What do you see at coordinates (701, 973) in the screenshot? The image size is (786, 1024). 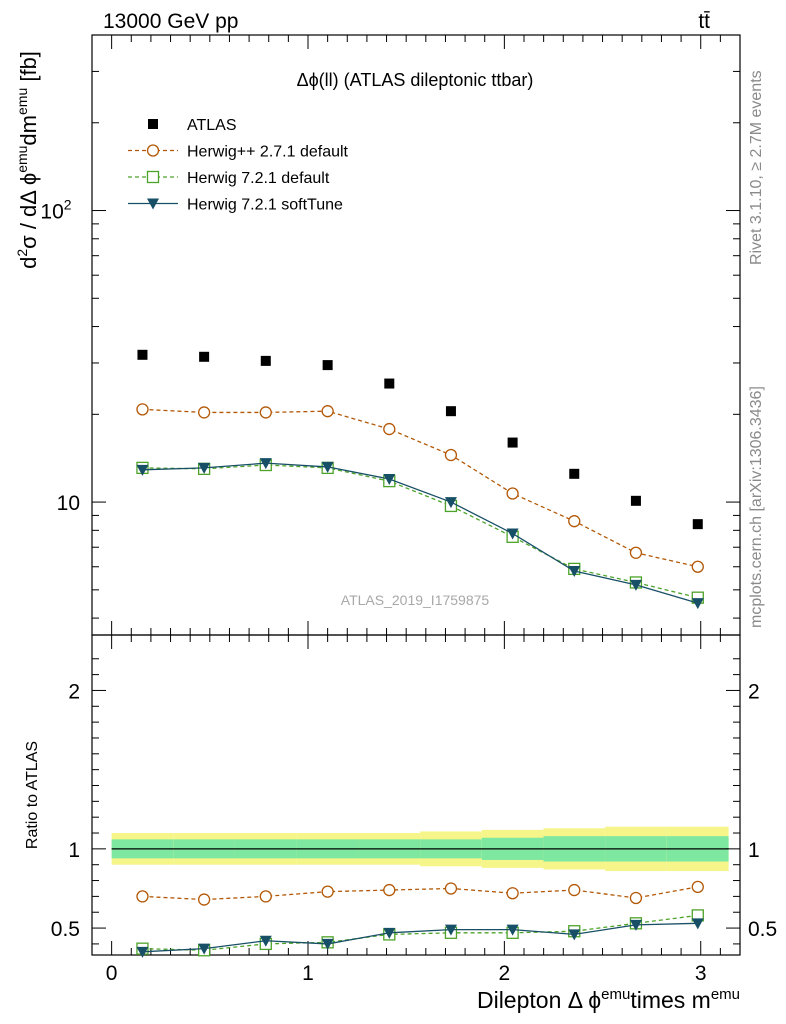 I see `x-tick-label: 3` at bounding box center [701, 973].